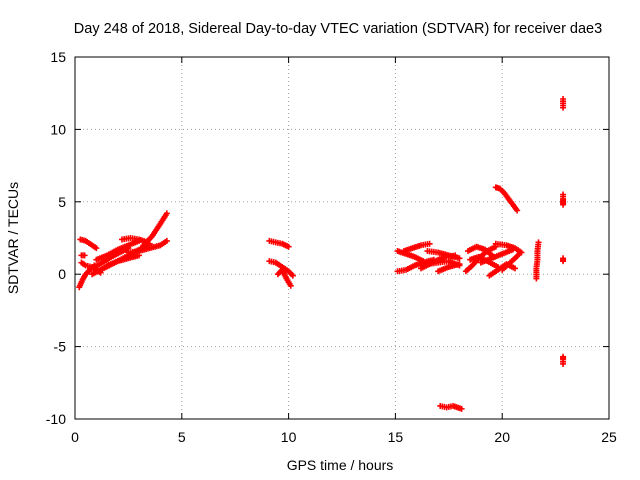  Describe the element at coordinates (60, 347) in the screenshot. I see `y-tick-label: -5` at that location.